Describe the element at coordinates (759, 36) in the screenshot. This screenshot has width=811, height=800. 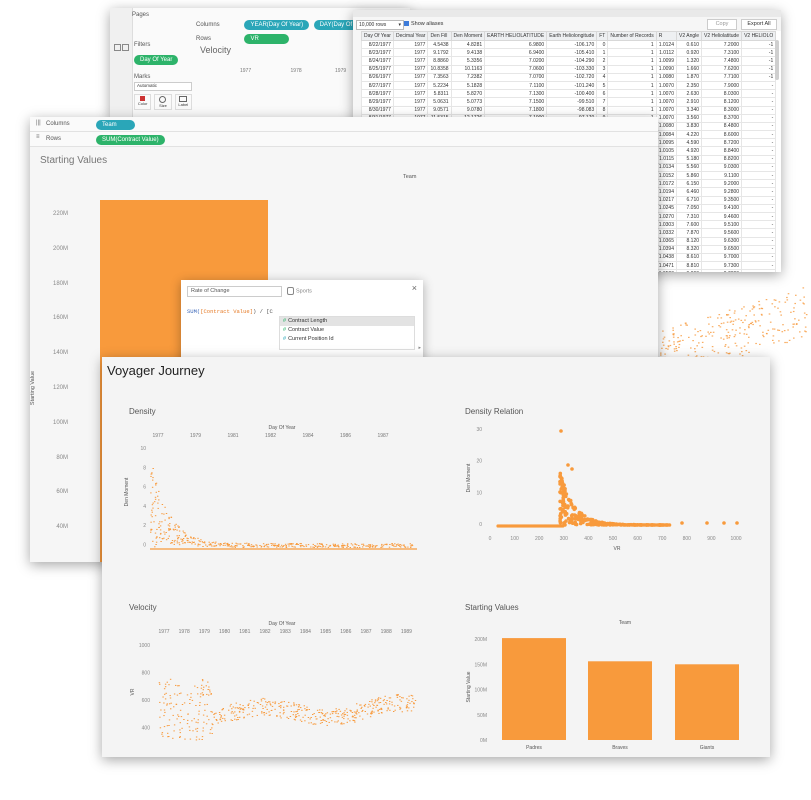
I see `column-header: V2 HELIOLO` at that location.